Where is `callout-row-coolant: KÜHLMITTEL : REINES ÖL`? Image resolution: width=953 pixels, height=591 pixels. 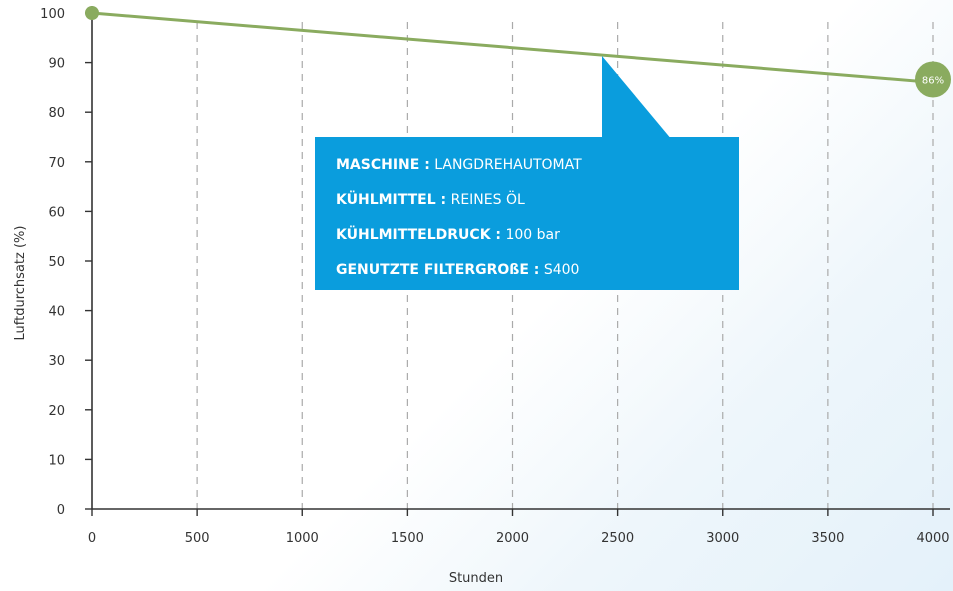 callout-row-coolant: KÜHLMITTEL : REINES ÖL is located at coordinates (537, 207).